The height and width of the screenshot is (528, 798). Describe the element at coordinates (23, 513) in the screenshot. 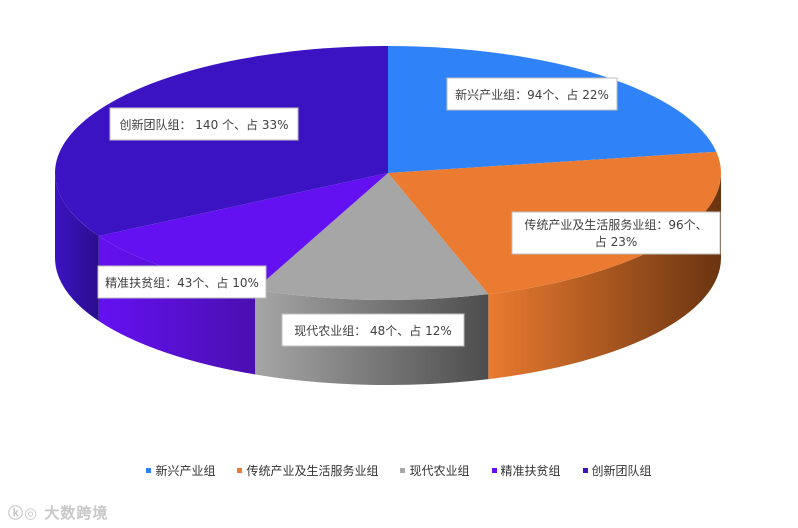

I see `watermark-logo-icon: ⓚ◎` at that location.